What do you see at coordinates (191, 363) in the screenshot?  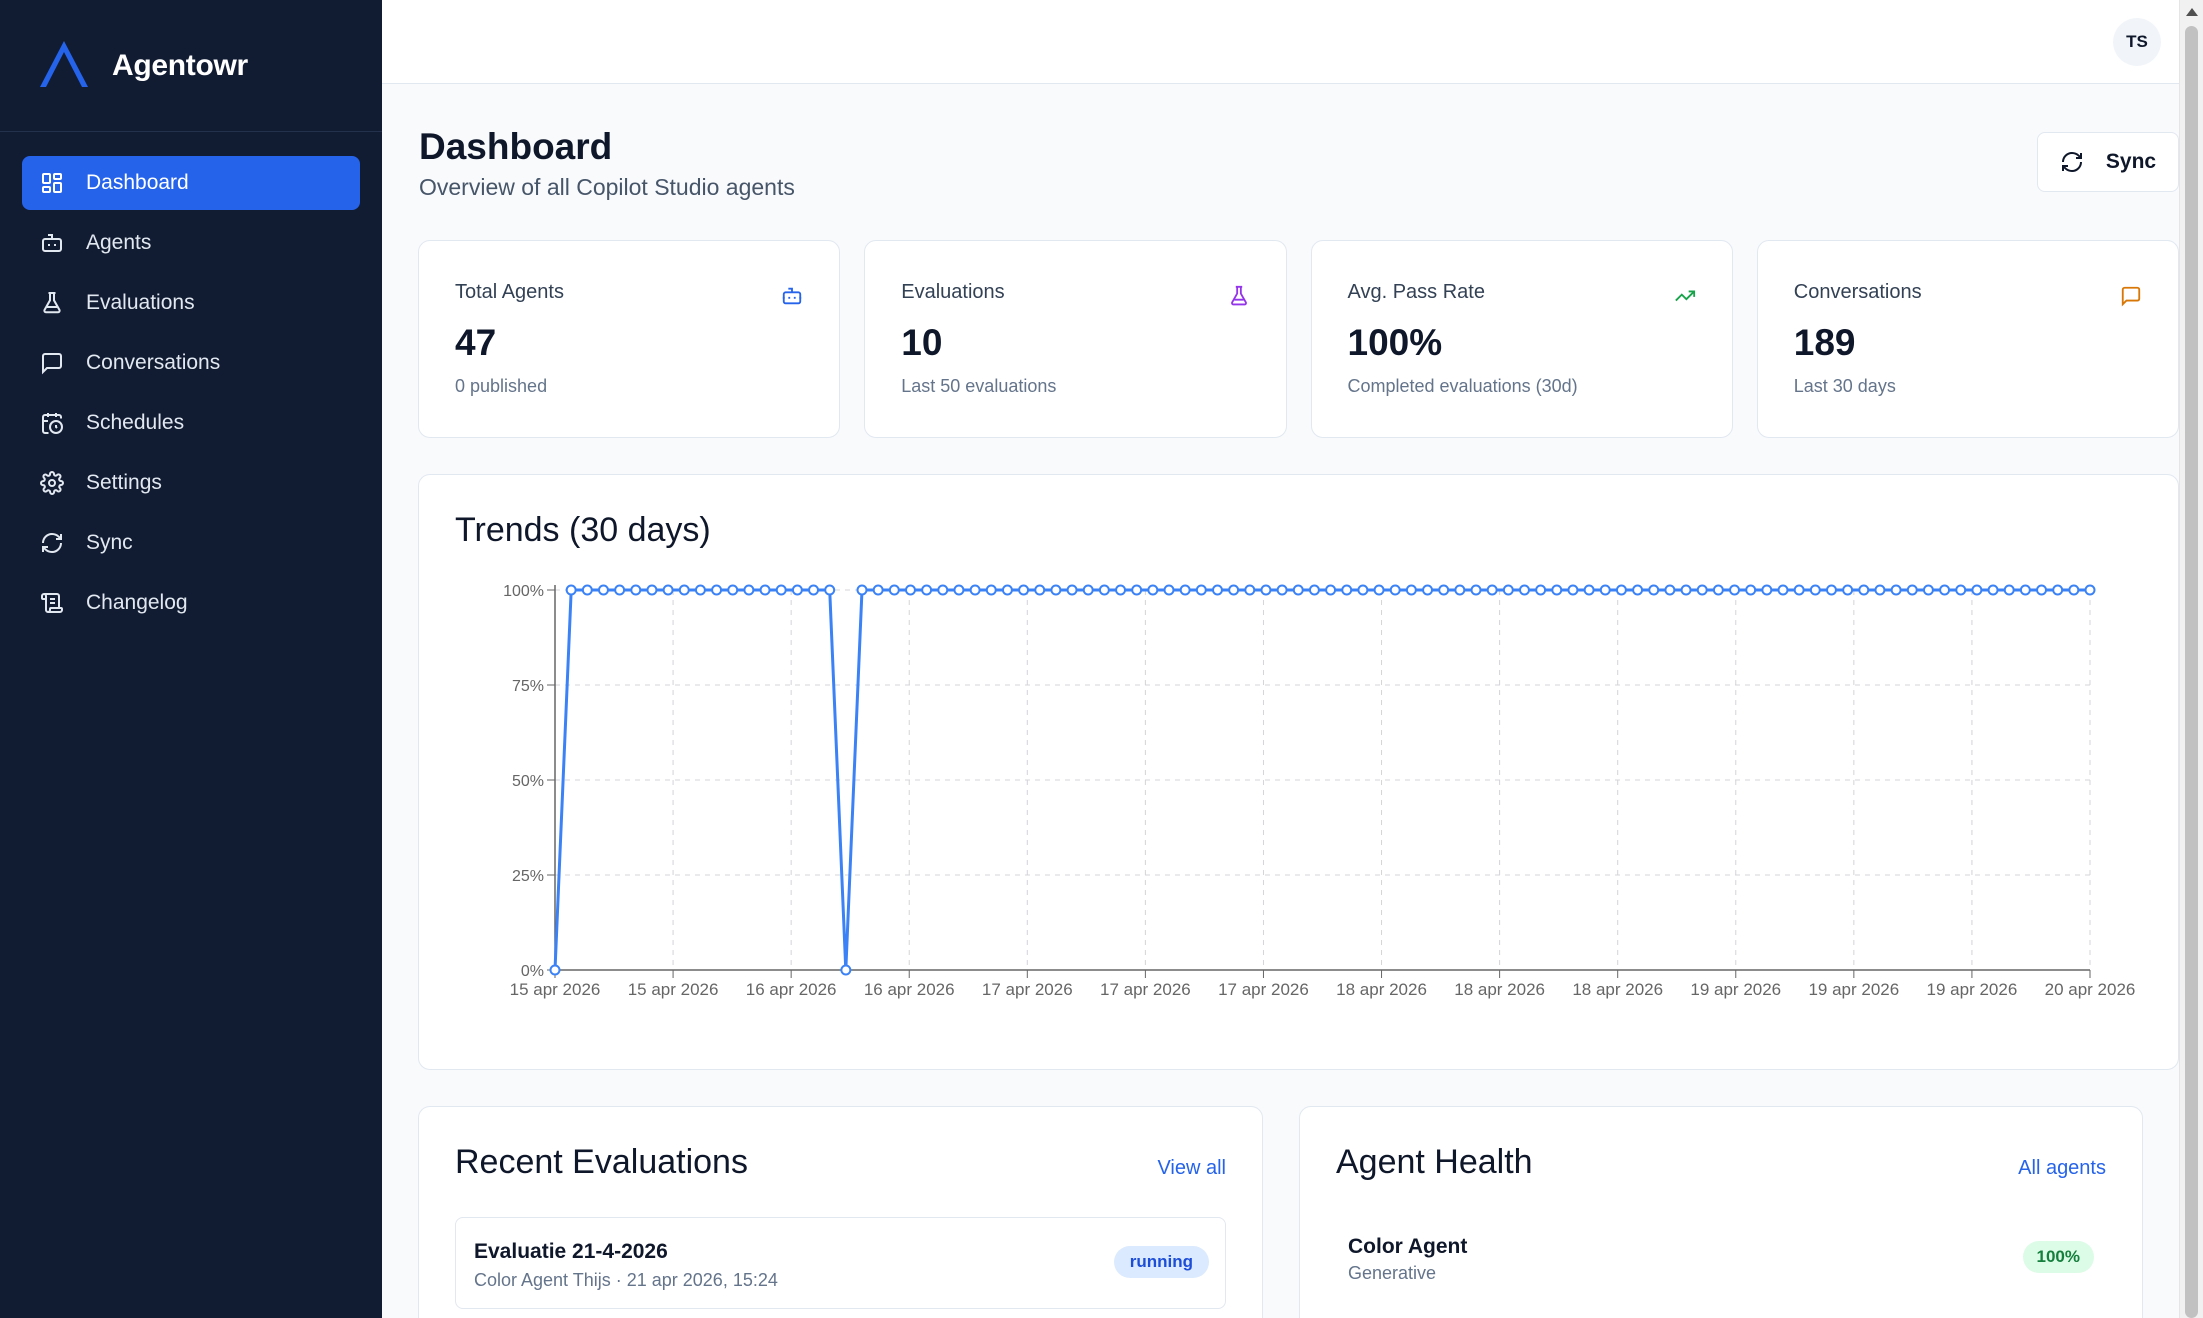 I see `sidebar-item-conversations: Conversations` at bounding box center [191, 363].